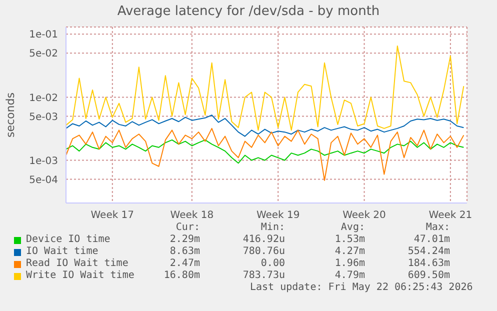 This screenshot has width=497, height=311. I want to click on text: 783.73u, so click(263, 275).